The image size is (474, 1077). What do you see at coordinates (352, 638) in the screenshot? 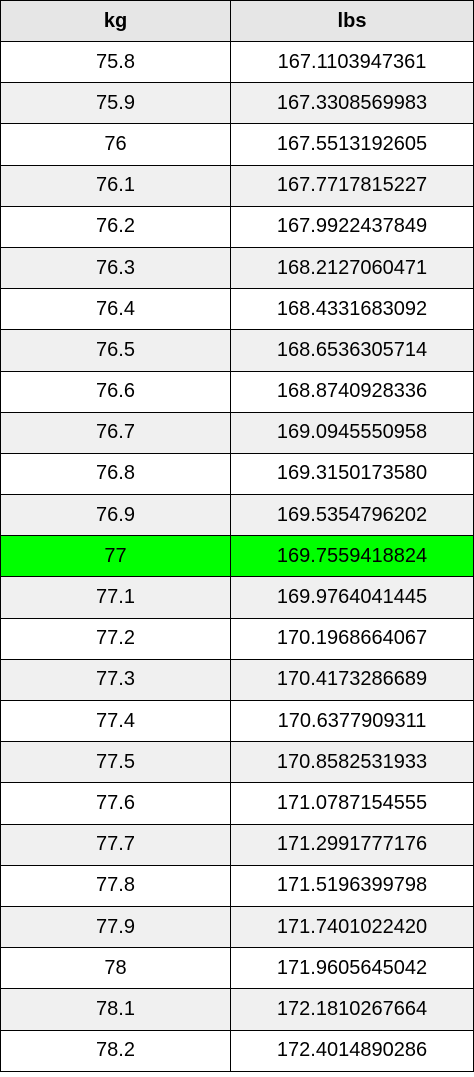
I see `cell-lbs: 170.1968664067` at bounding box center [352, 638].